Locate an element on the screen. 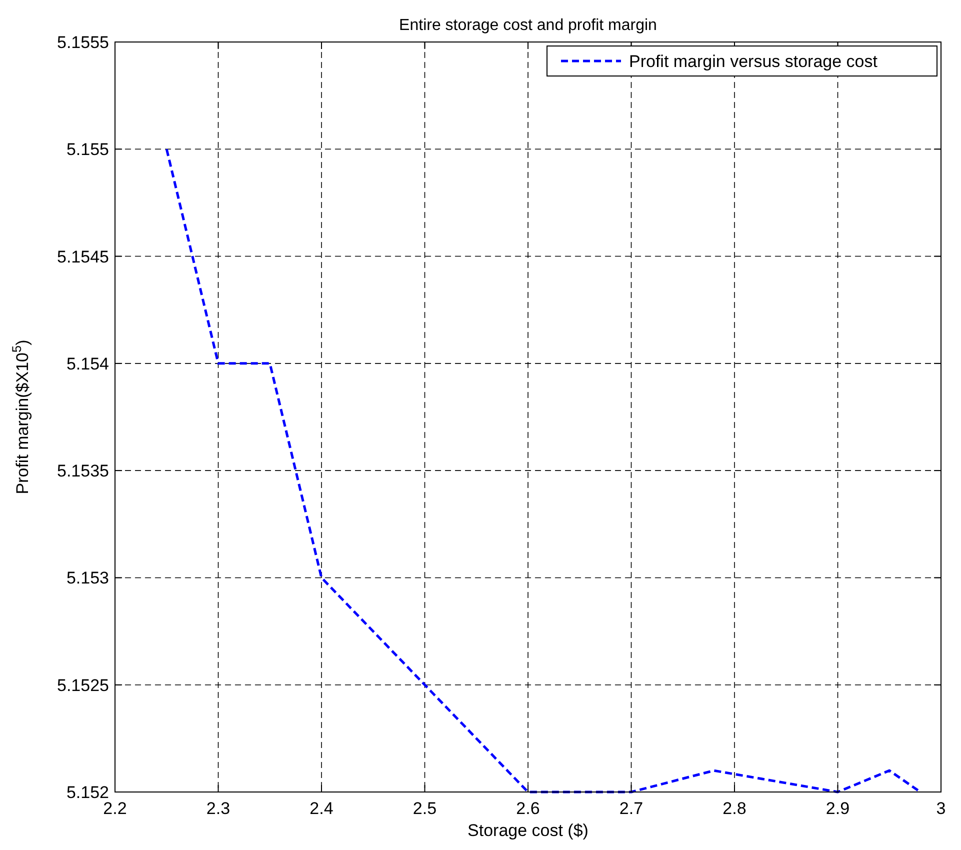  x-tick-label: 3 is located at coordinates (941, 808).